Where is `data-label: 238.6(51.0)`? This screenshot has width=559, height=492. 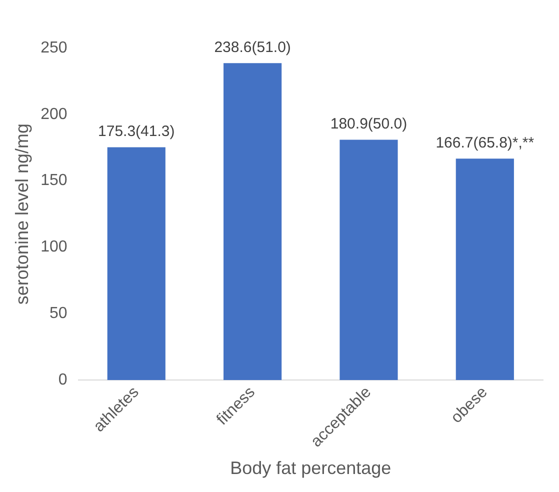 data-label: 238.6(51.0) is located at coordinates (252, 47).